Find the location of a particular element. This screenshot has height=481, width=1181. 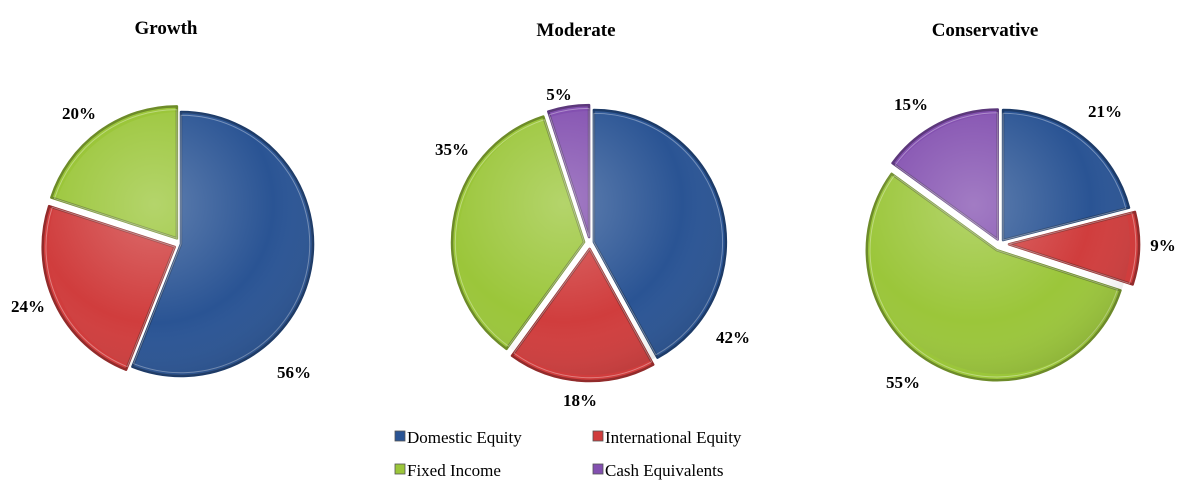

legend-item-international-equity: International Equity is located at coordinates (667, 437).